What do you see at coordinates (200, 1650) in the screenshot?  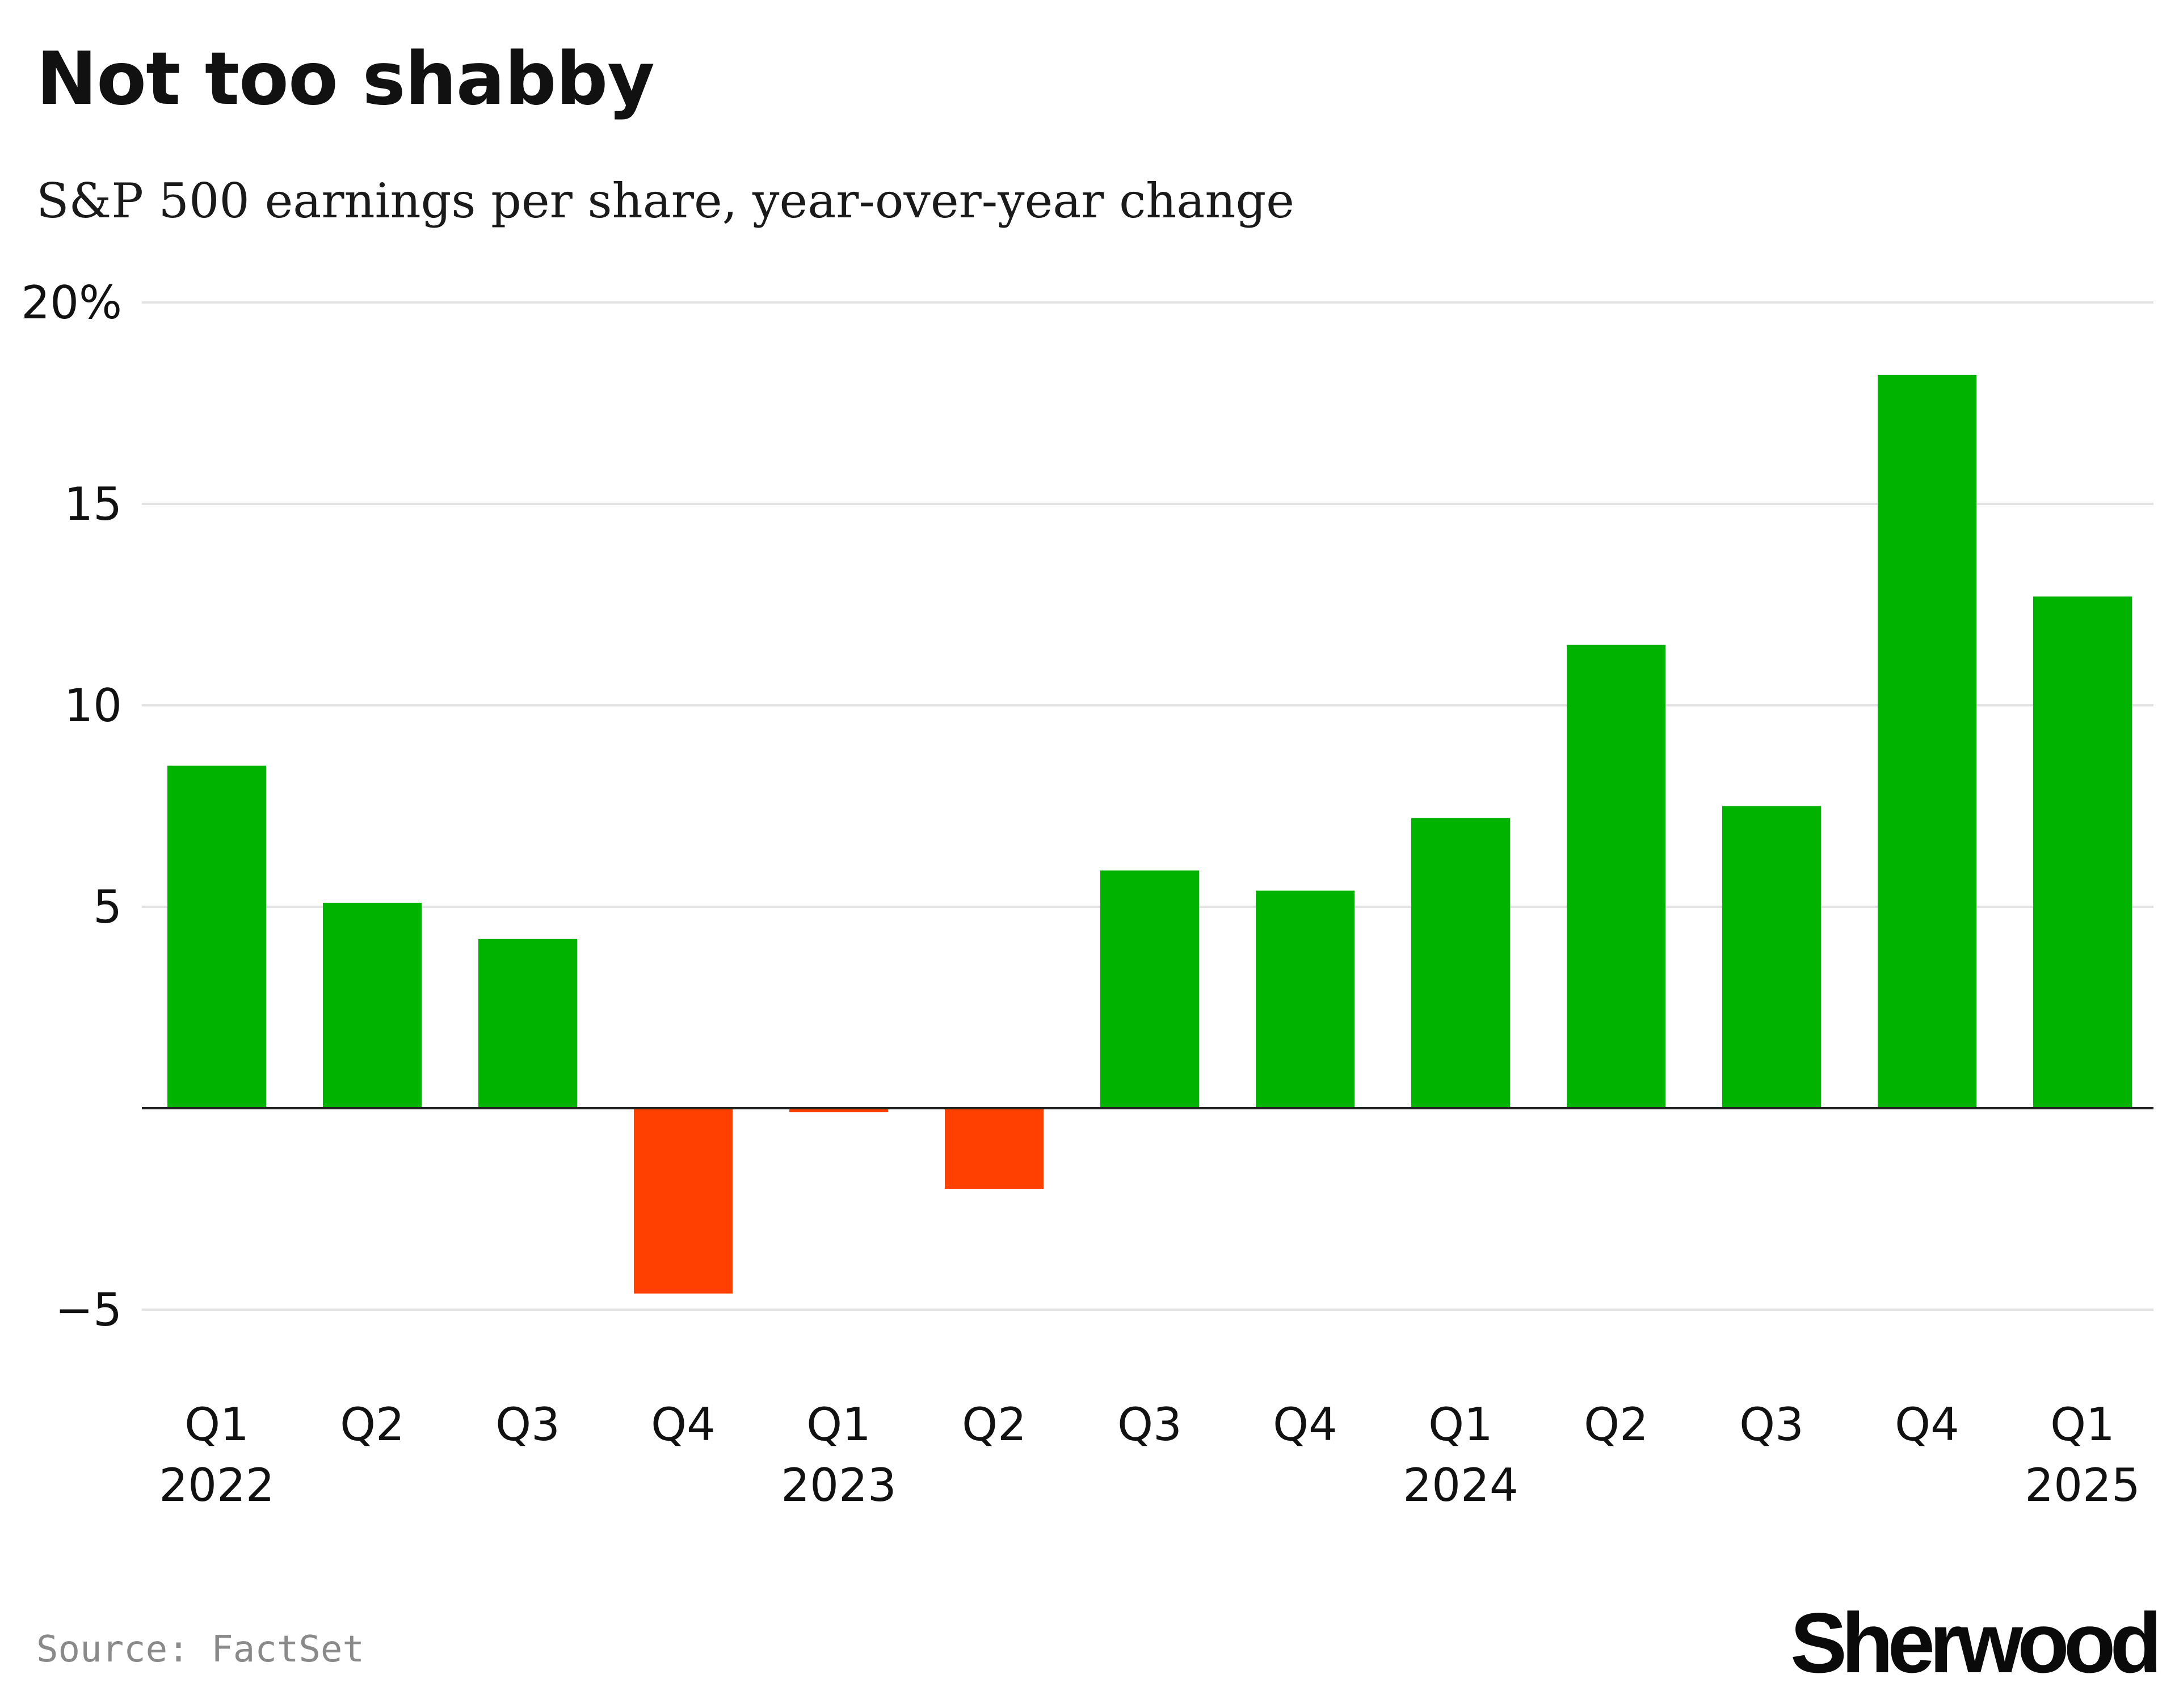 I see `source-note: Source: FactSet` at bounding box center [200, 1650].